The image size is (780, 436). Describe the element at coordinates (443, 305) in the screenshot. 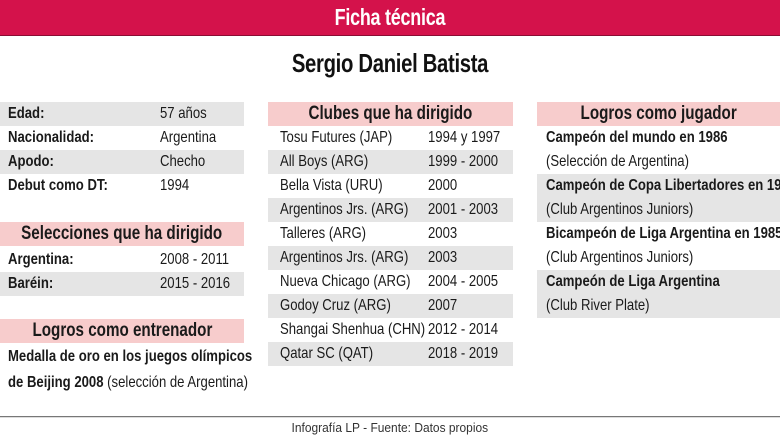

I see `club-years: 2007` at that location.